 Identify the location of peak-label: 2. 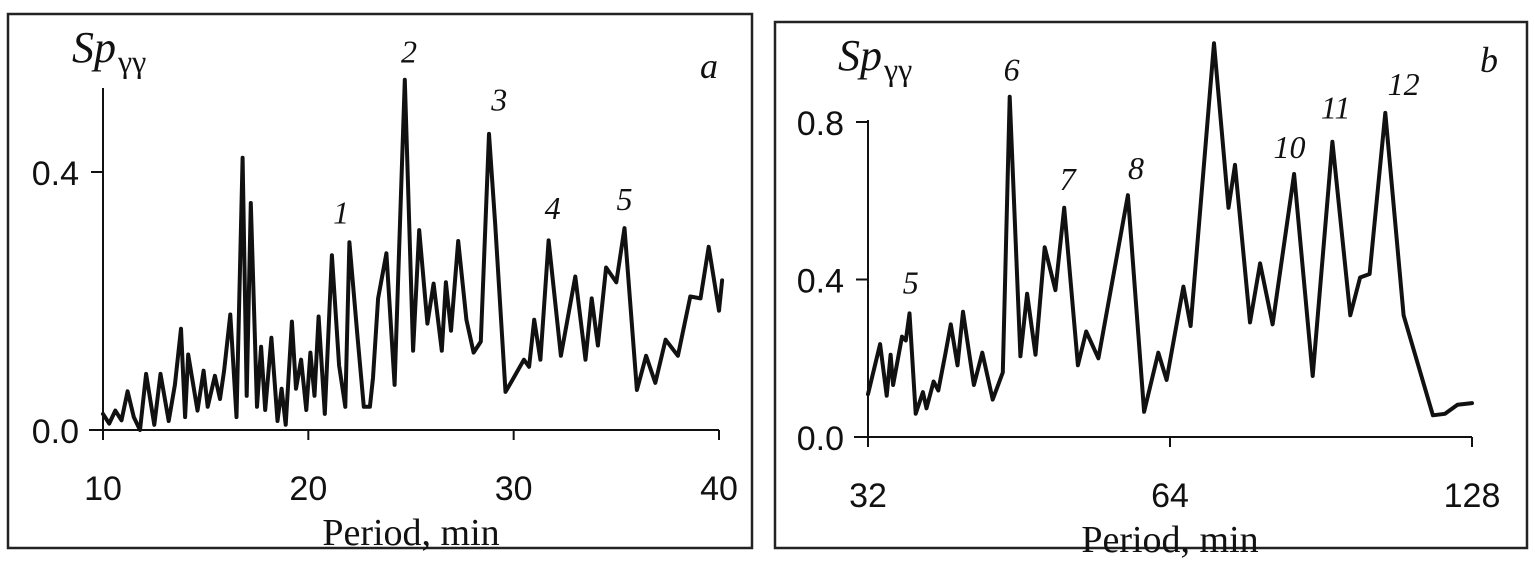
(409, 51).